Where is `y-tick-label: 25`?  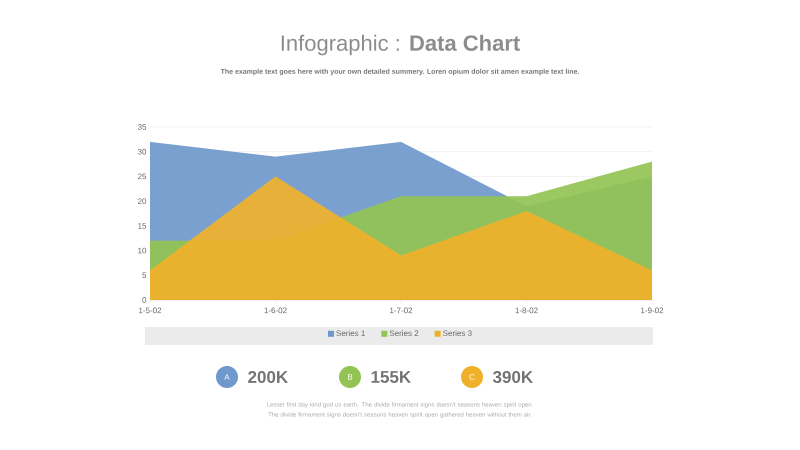 y-tick-label: 25 is located at coordinates (142, 177).